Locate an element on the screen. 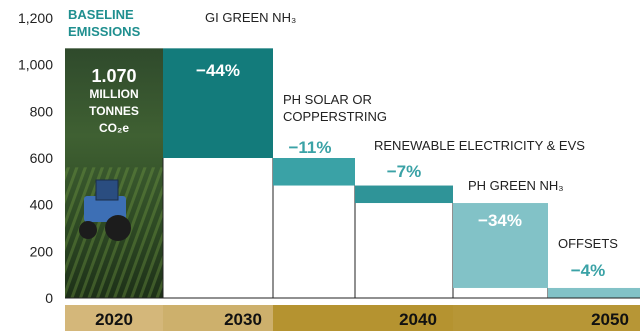 This screenshot has height=331, width=640. step-percent: −11% is located at coordinates (309, 147).